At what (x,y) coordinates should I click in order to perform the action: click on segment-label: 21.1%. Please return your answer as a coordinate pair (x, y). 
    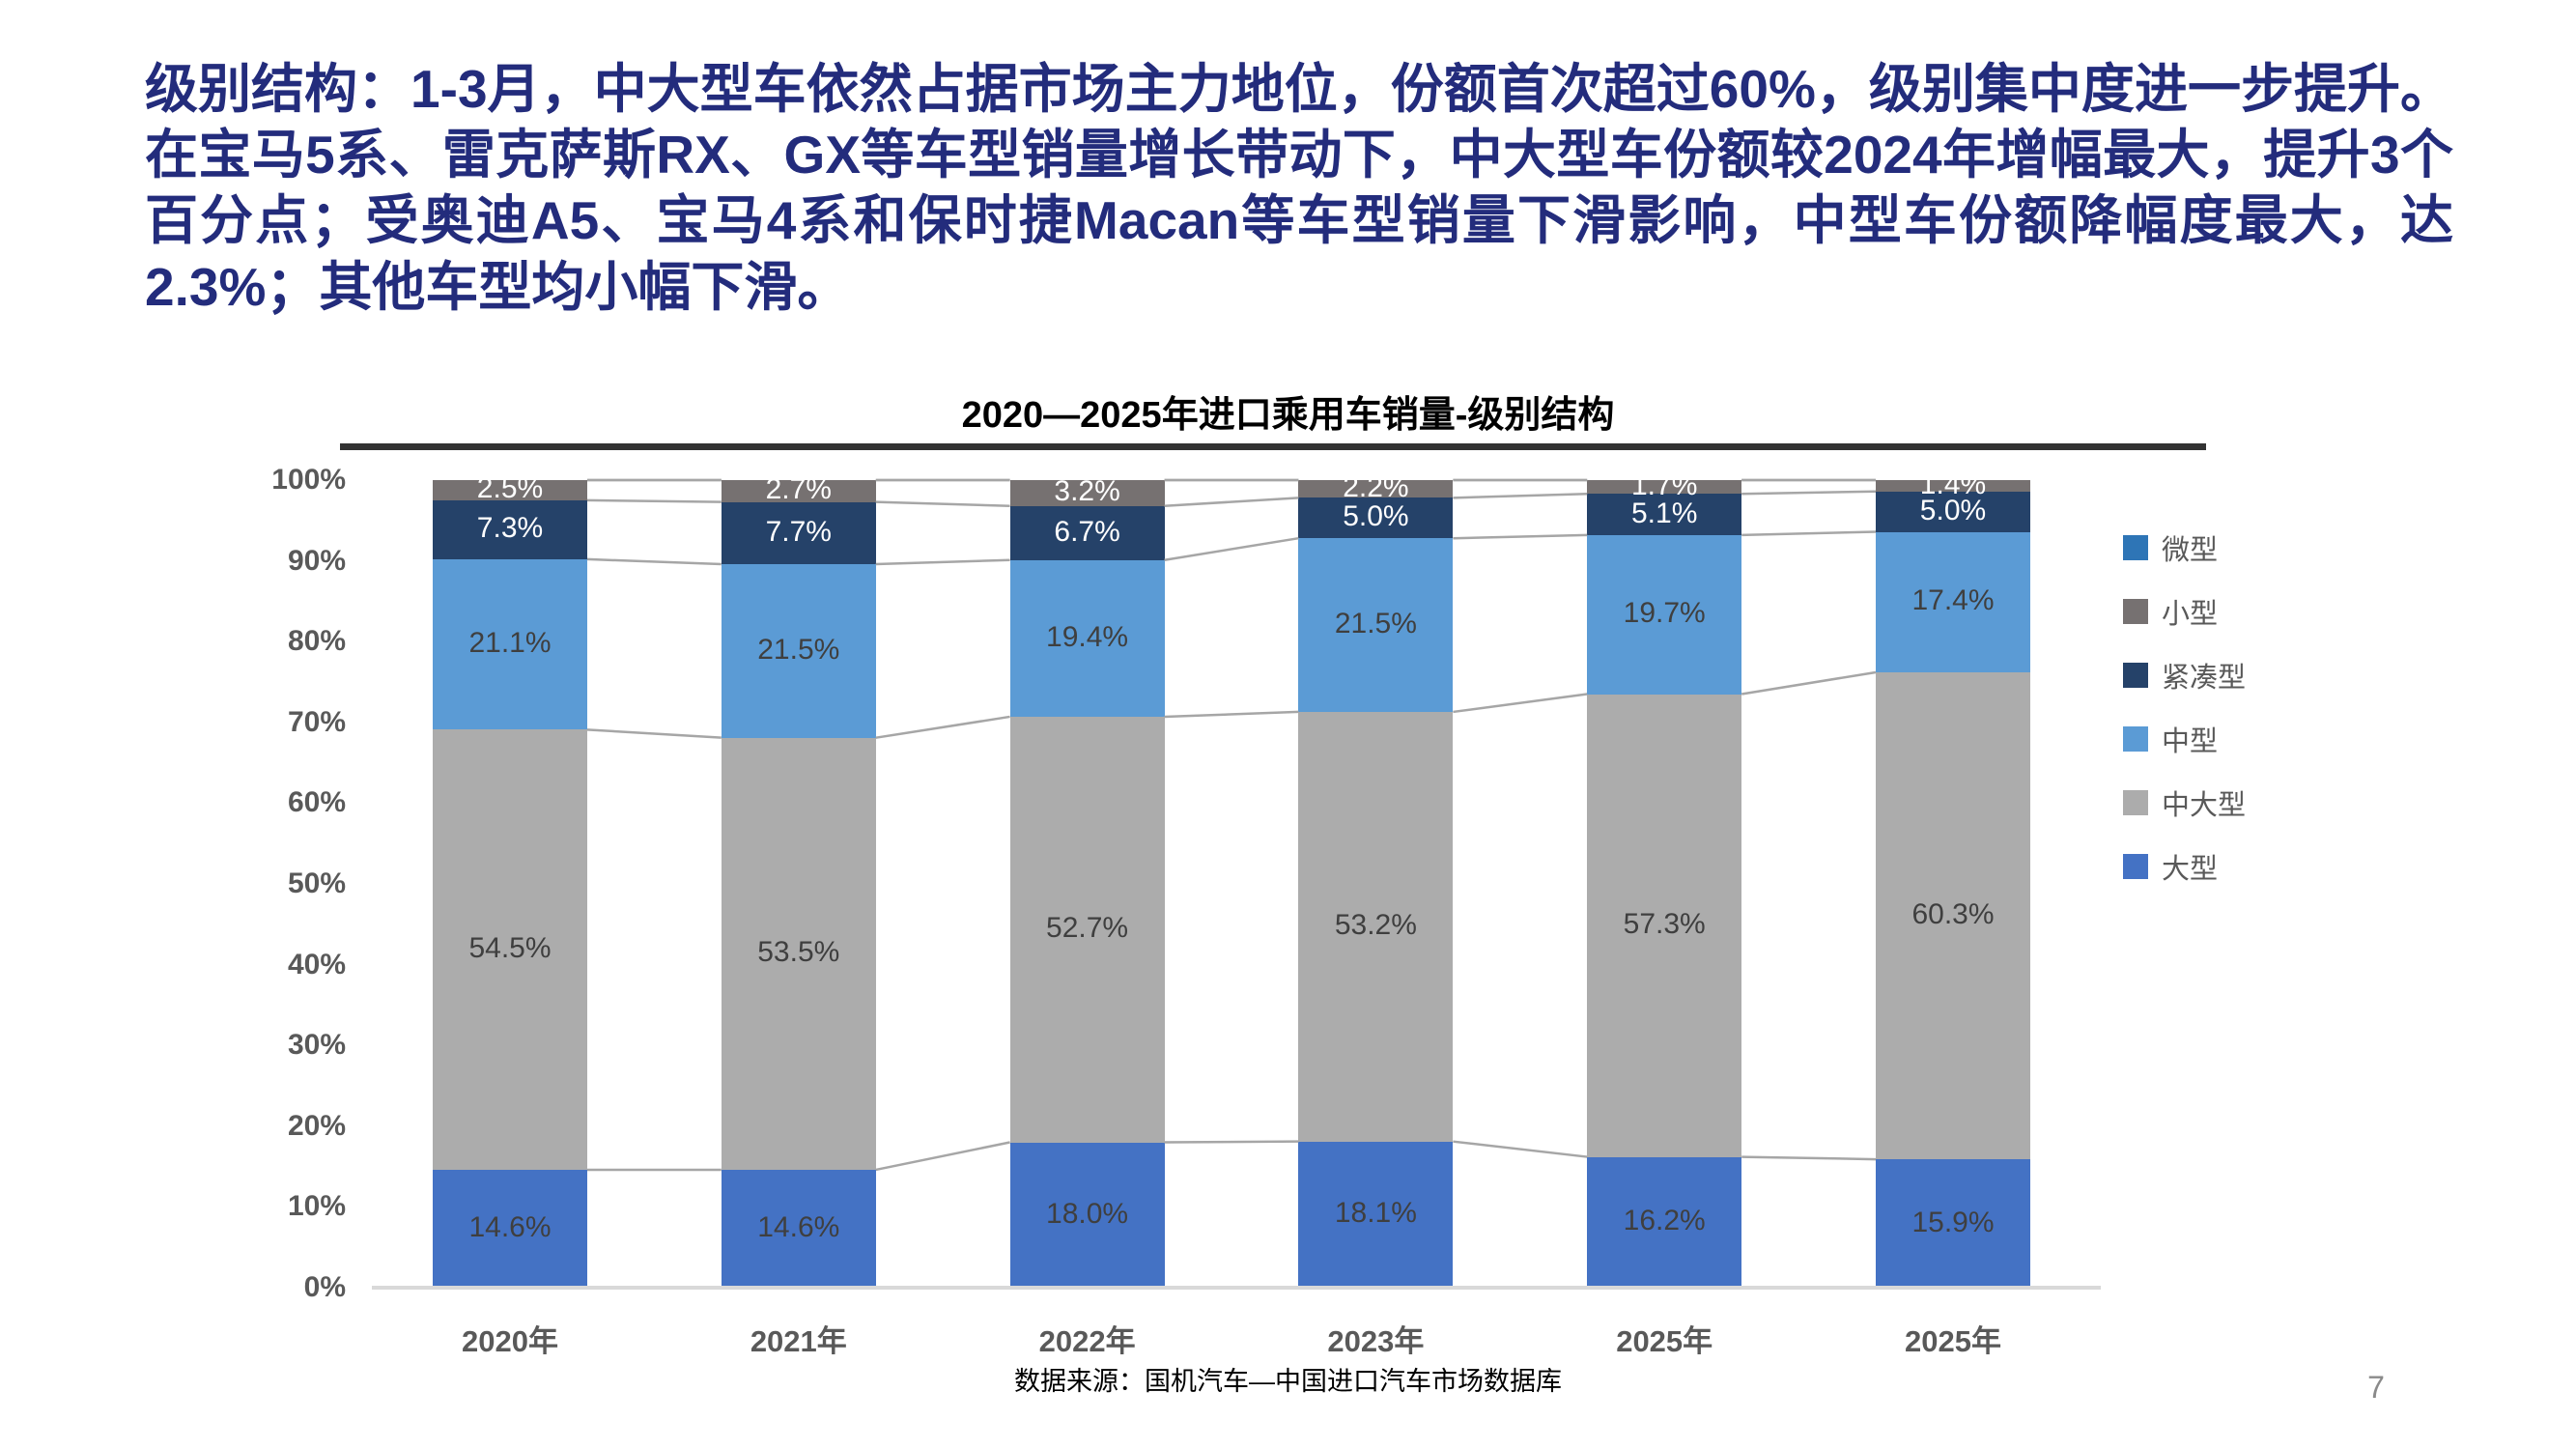
    Looking at the image, I should click on (510, 643).